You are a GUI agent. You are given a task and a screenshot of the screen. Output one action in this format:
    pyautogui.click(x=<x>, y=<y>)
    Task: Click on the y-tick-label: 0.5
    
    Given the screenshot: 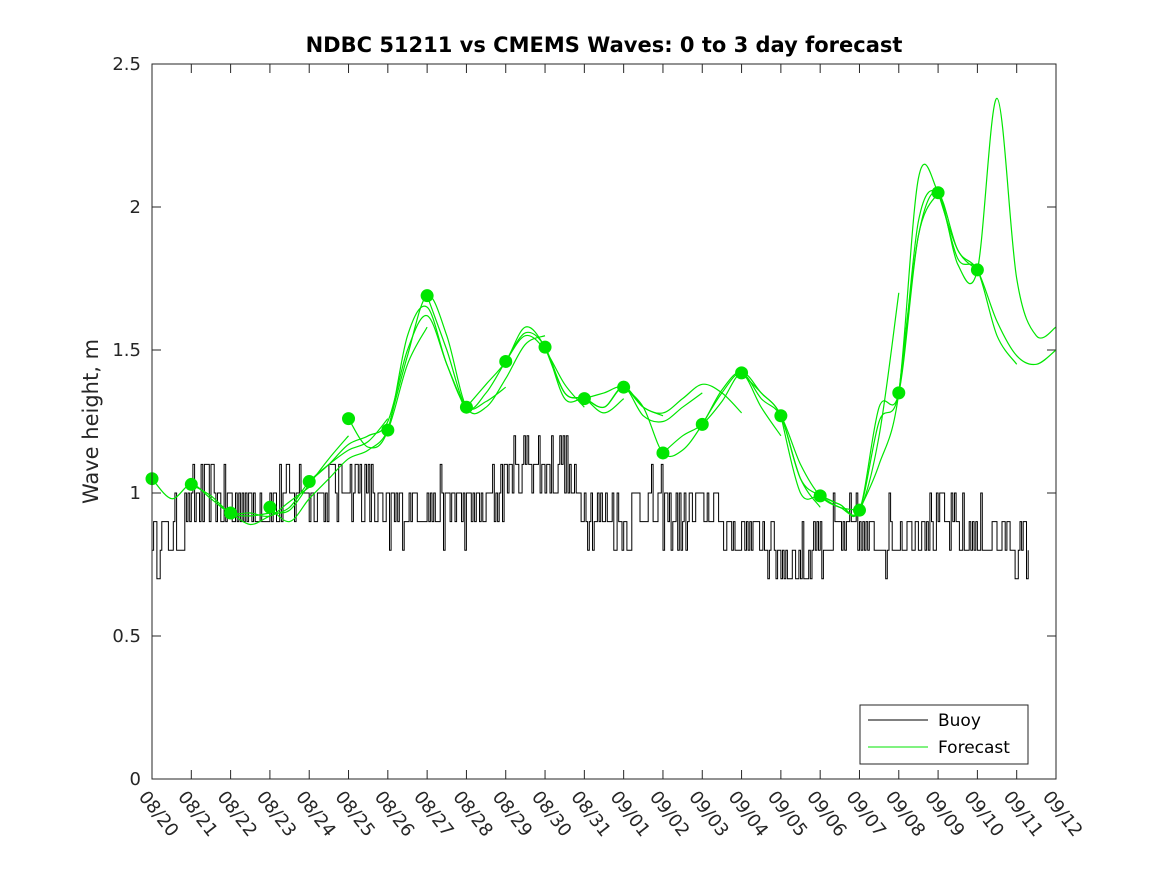 What is the action you would take?
    pyautogui.click(x=126, y=636)
    